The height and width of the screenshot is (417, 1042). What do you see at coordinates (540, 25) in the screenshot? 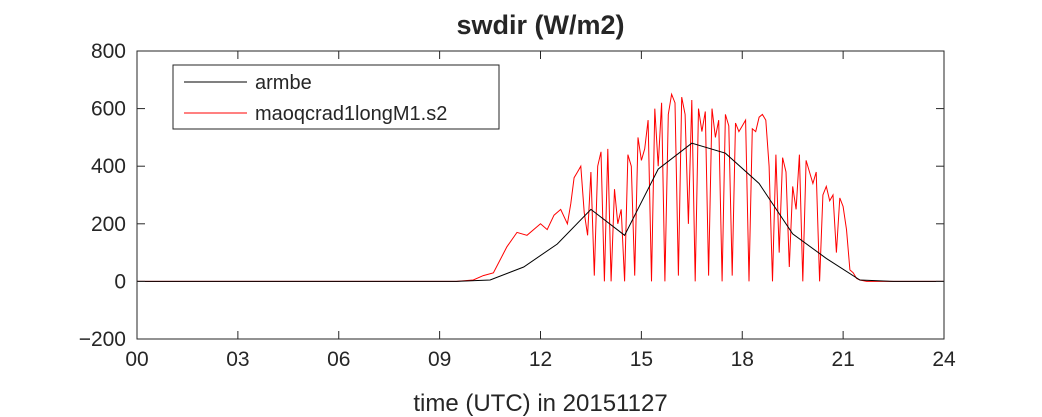
I see `chart-title: swdir (W/m2)` at bounding box center [540, 25].